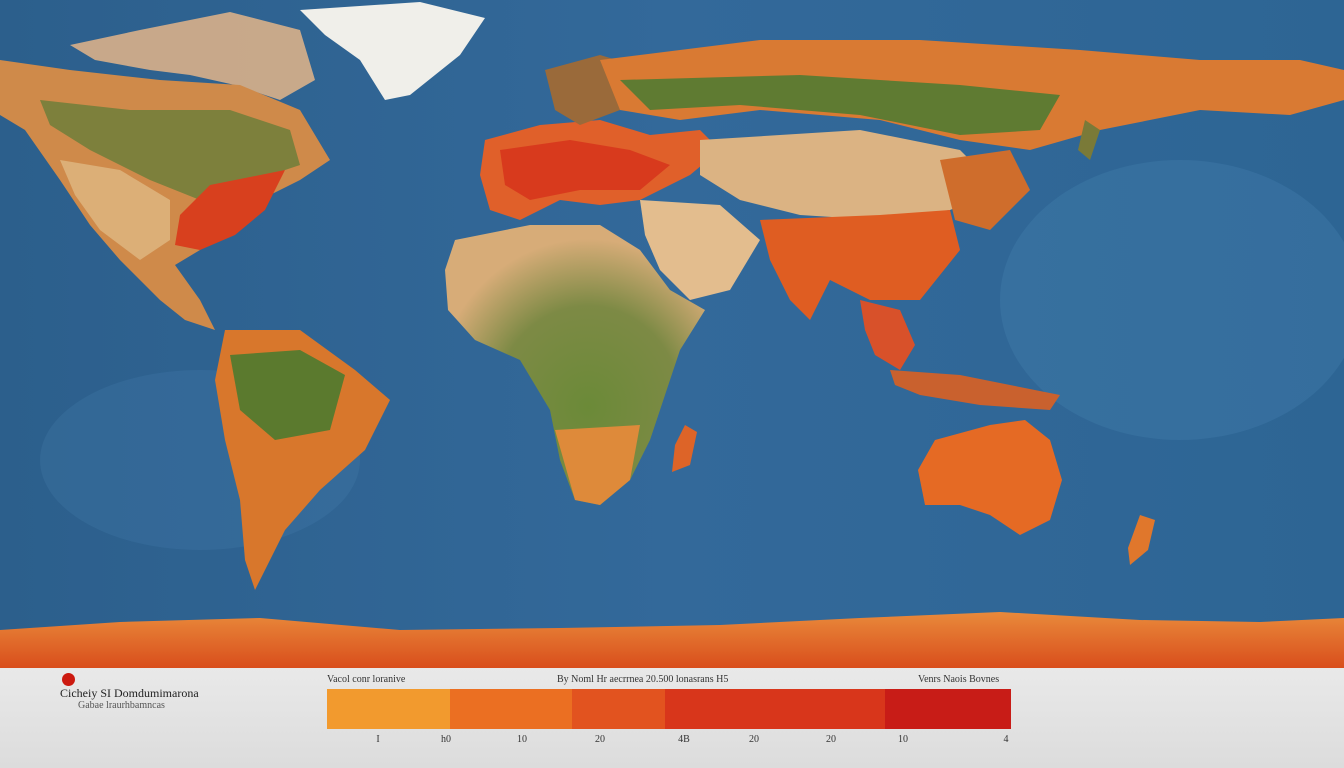 The image size is (1344, 768). Describe the element at coordinates (585, 170) in the screenshot. I see `europe-hot` at that location.